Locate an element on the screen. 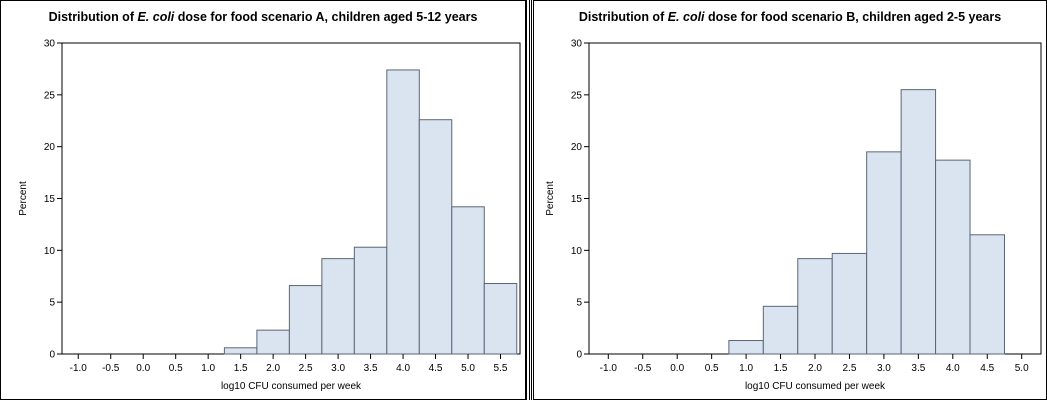 This screenshot has height=400, width=1047. x-tick-label: 5.5 is located at coordinates (501, 368).